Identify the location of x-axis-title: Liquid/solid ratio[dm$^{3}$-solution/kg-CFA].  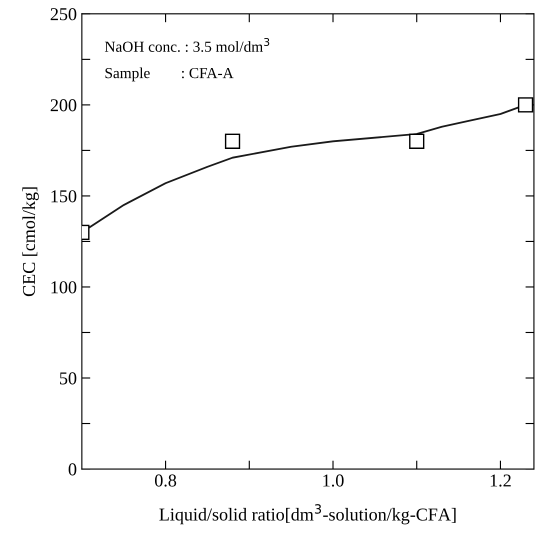
(307, 514).